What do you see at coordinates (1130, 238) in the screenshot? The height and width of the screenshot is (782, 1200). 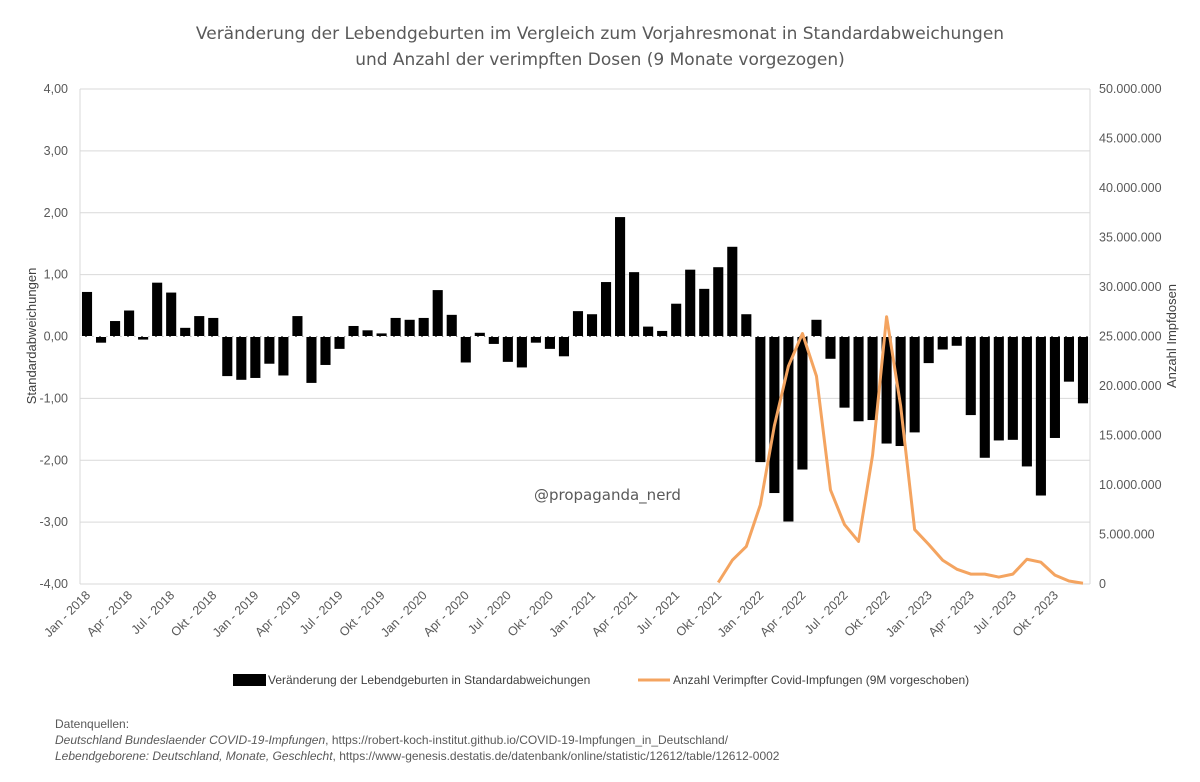 I see `y-right-tick-label: 35.000.000` at bounding box center [1130, 238].